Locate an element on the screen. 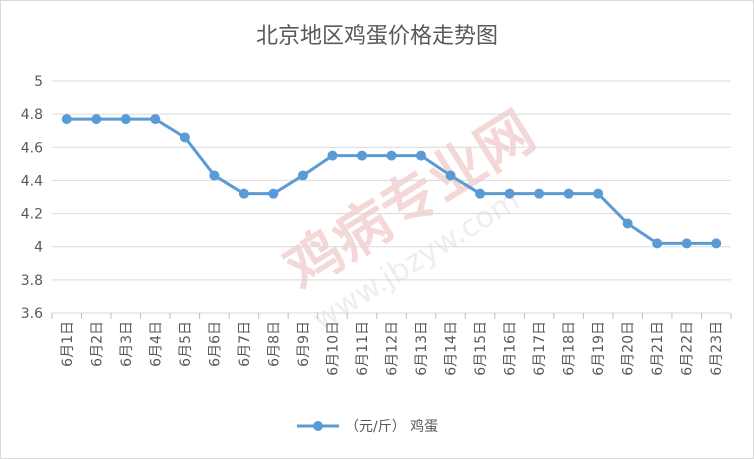 The width and height of the screenshot is (754, 459). x-tick-label: 6月21日 is located at coordinates (658, 348).